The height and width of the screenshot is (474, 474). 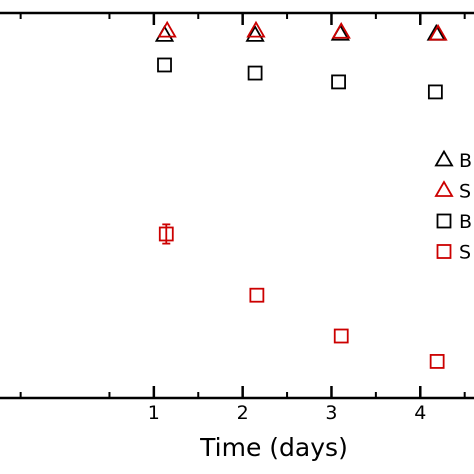 I want to click on legend-entry-3: B, so click(x=465, y=222).